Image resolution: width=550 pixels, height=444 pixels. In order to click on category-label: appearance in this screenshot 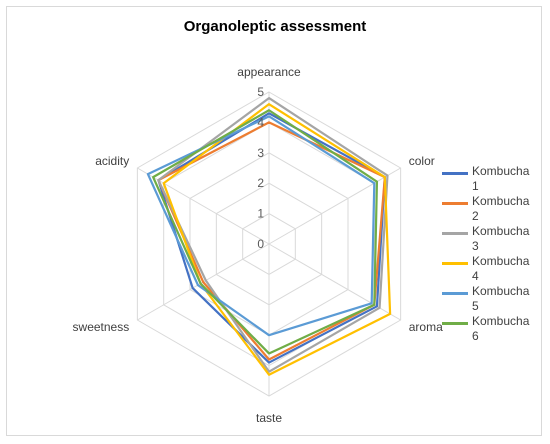, I will do `click(269, 72)`.